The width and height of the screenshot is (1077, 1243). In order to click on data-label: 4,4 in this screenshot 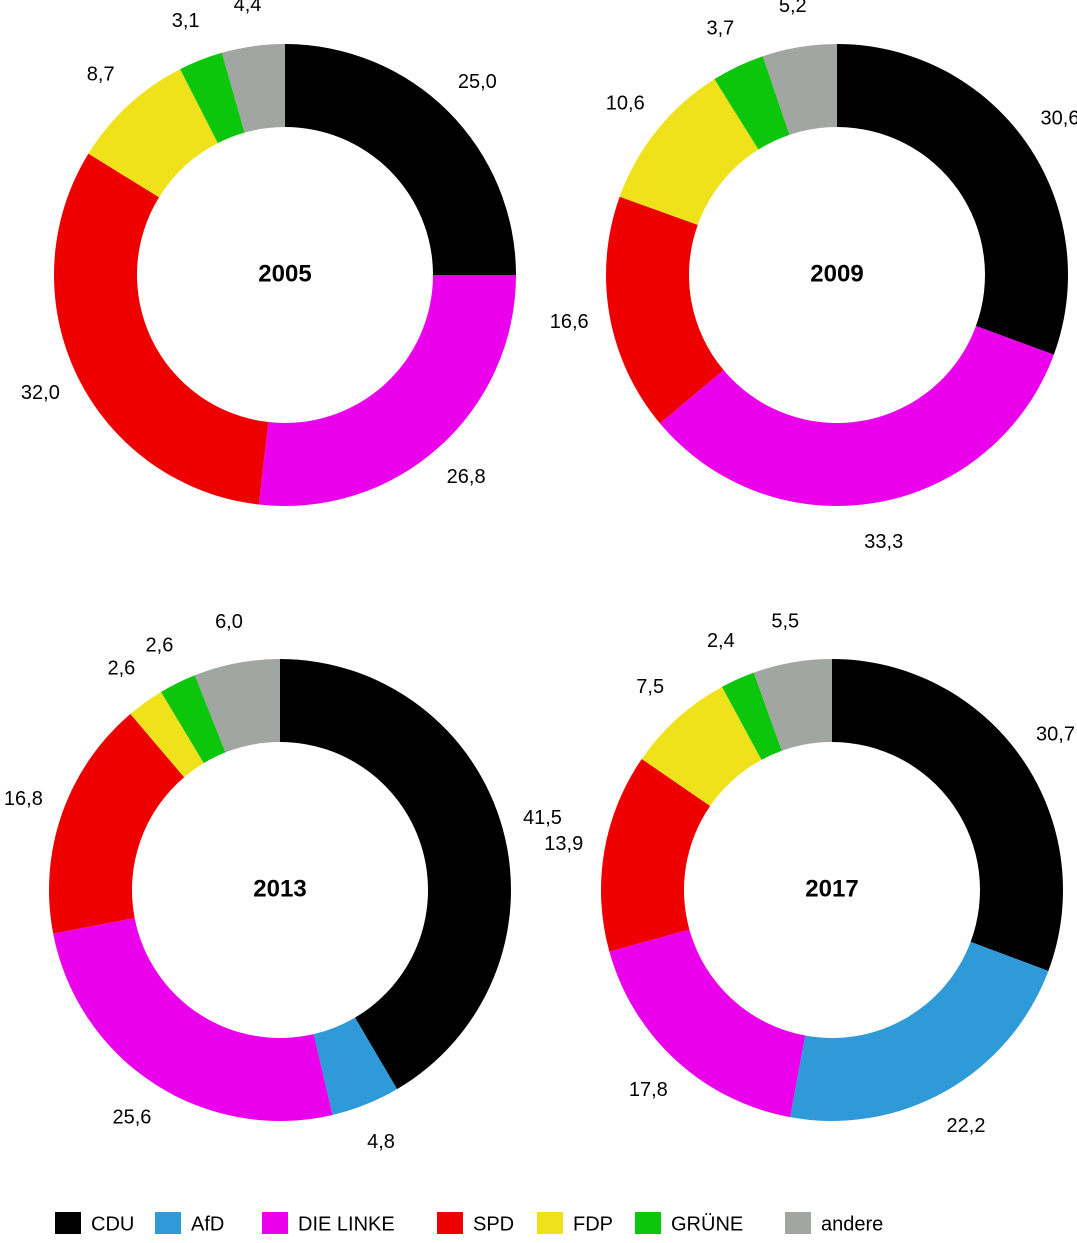, I will do `click(248, 8)`.